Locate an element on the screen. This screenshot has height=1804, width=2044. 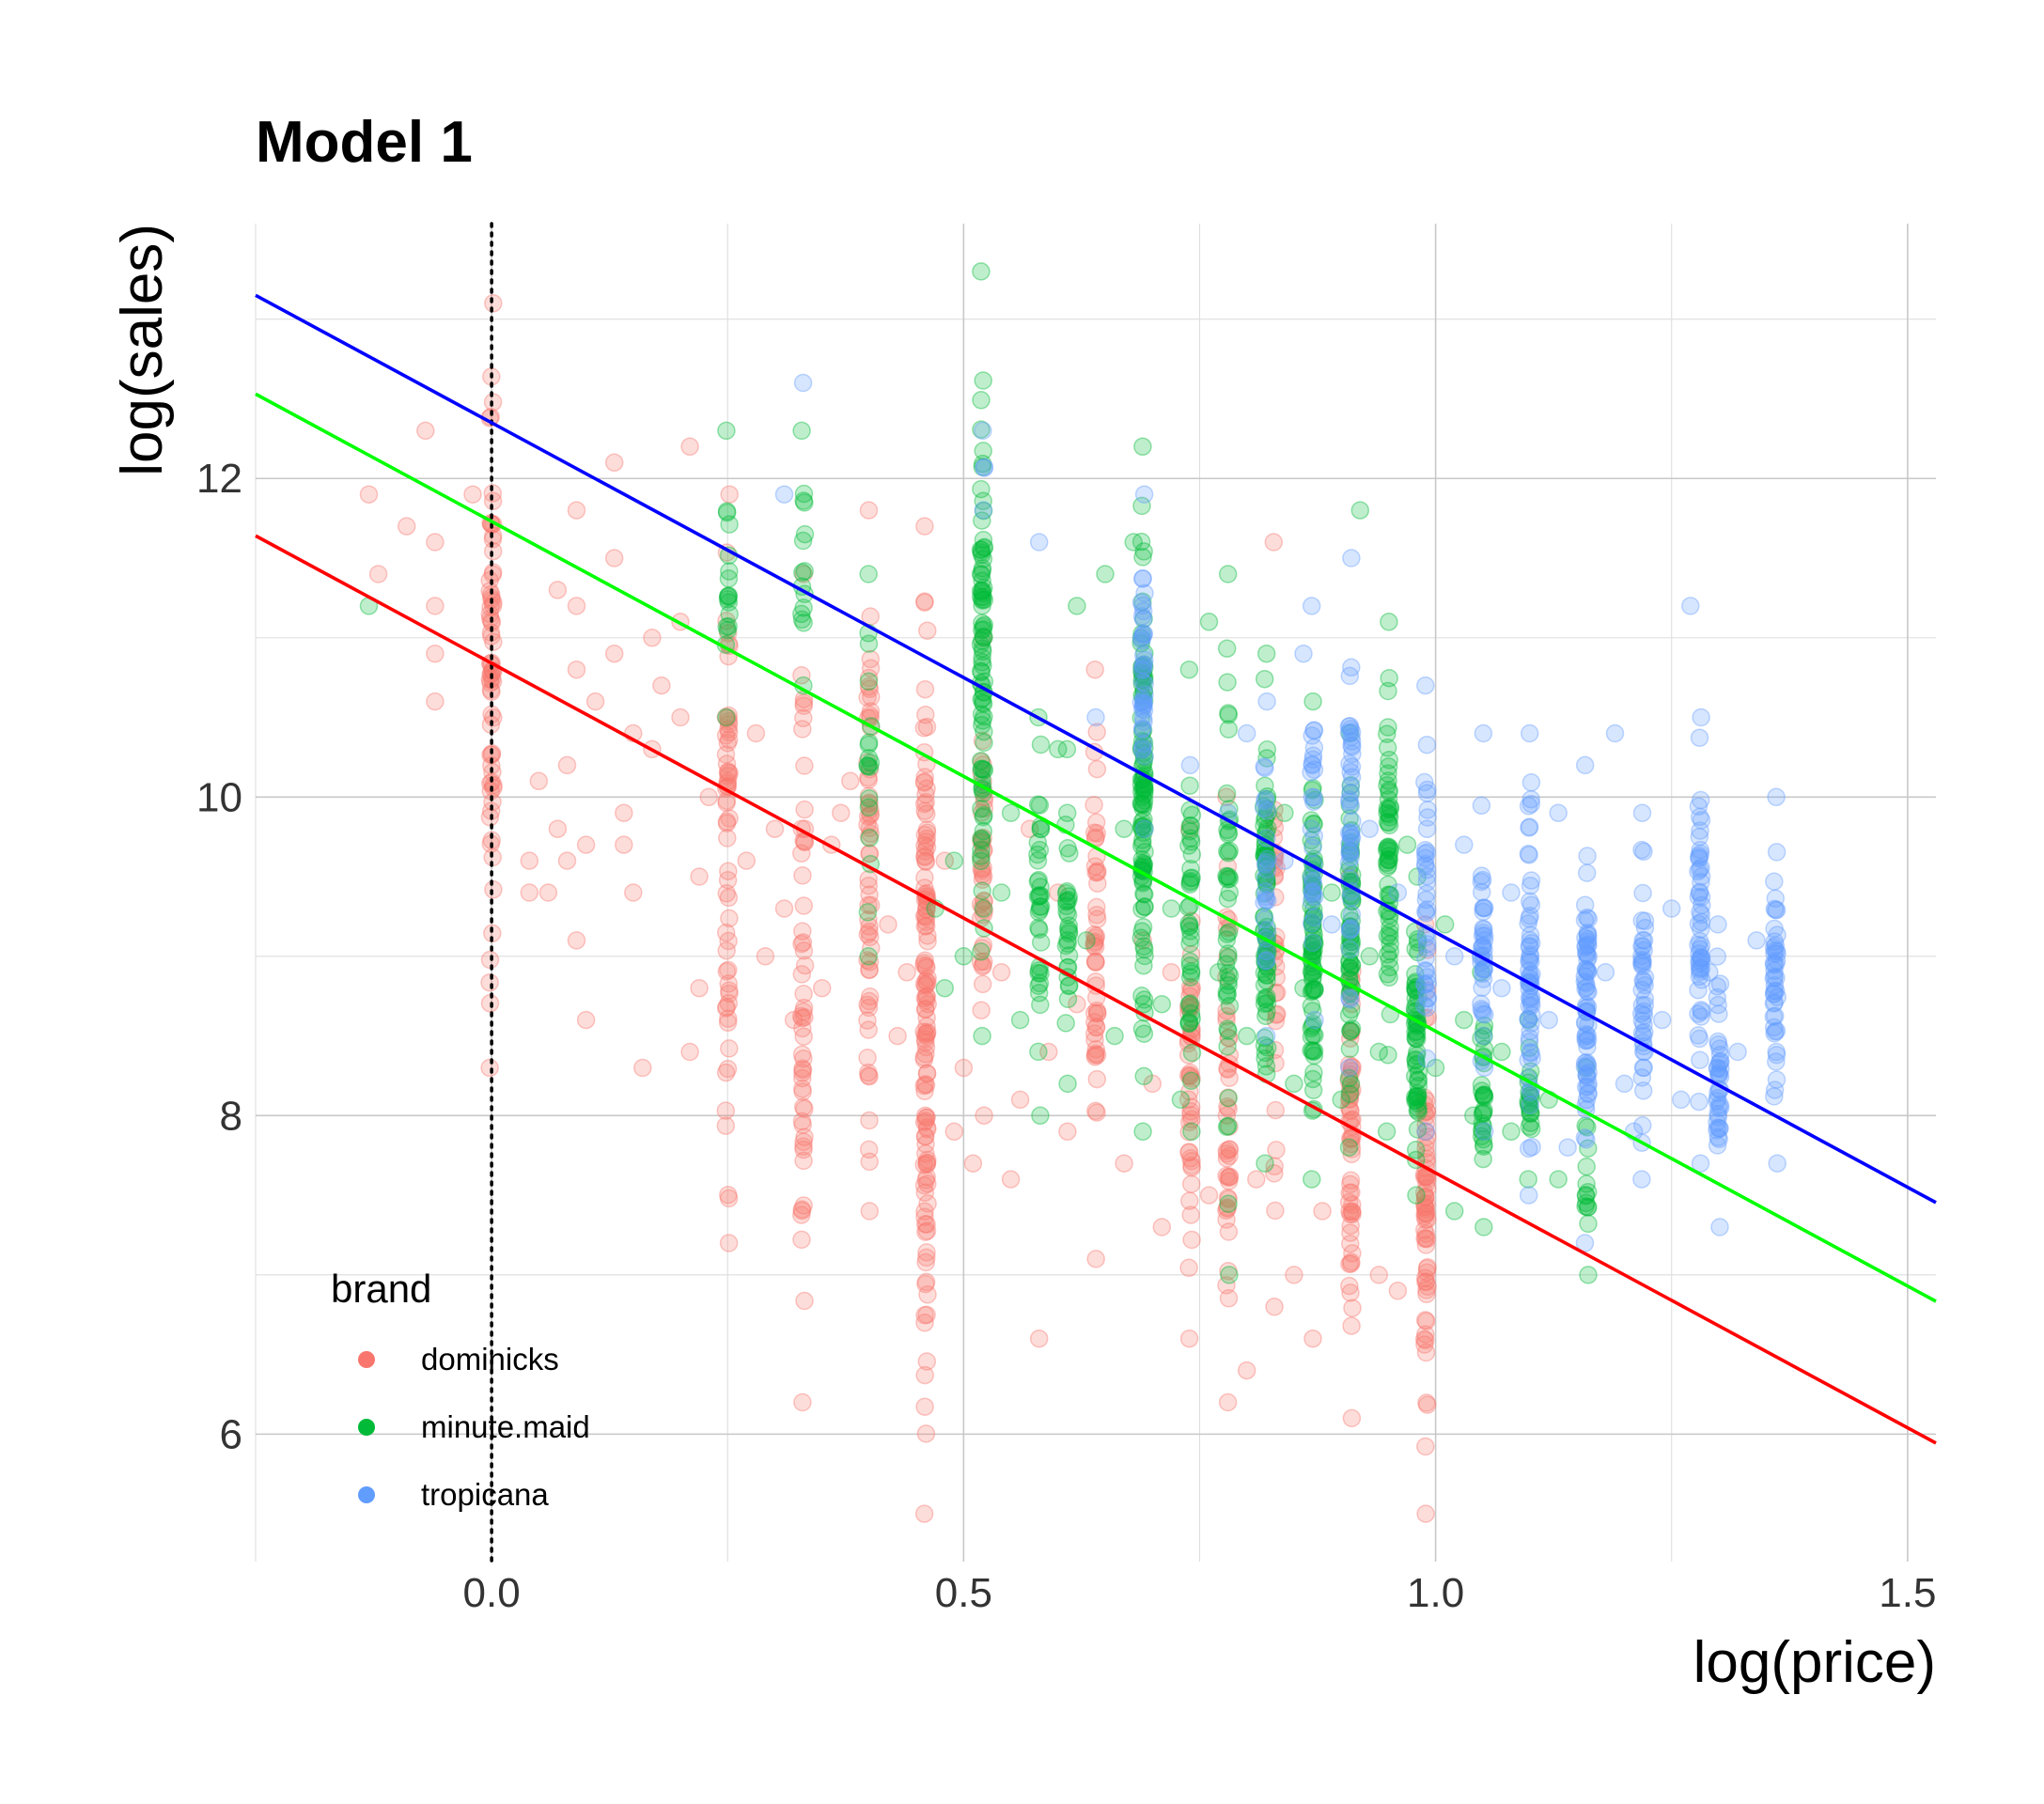
x-tick-label: 1.5 is located at coordinates (1907, 1593).